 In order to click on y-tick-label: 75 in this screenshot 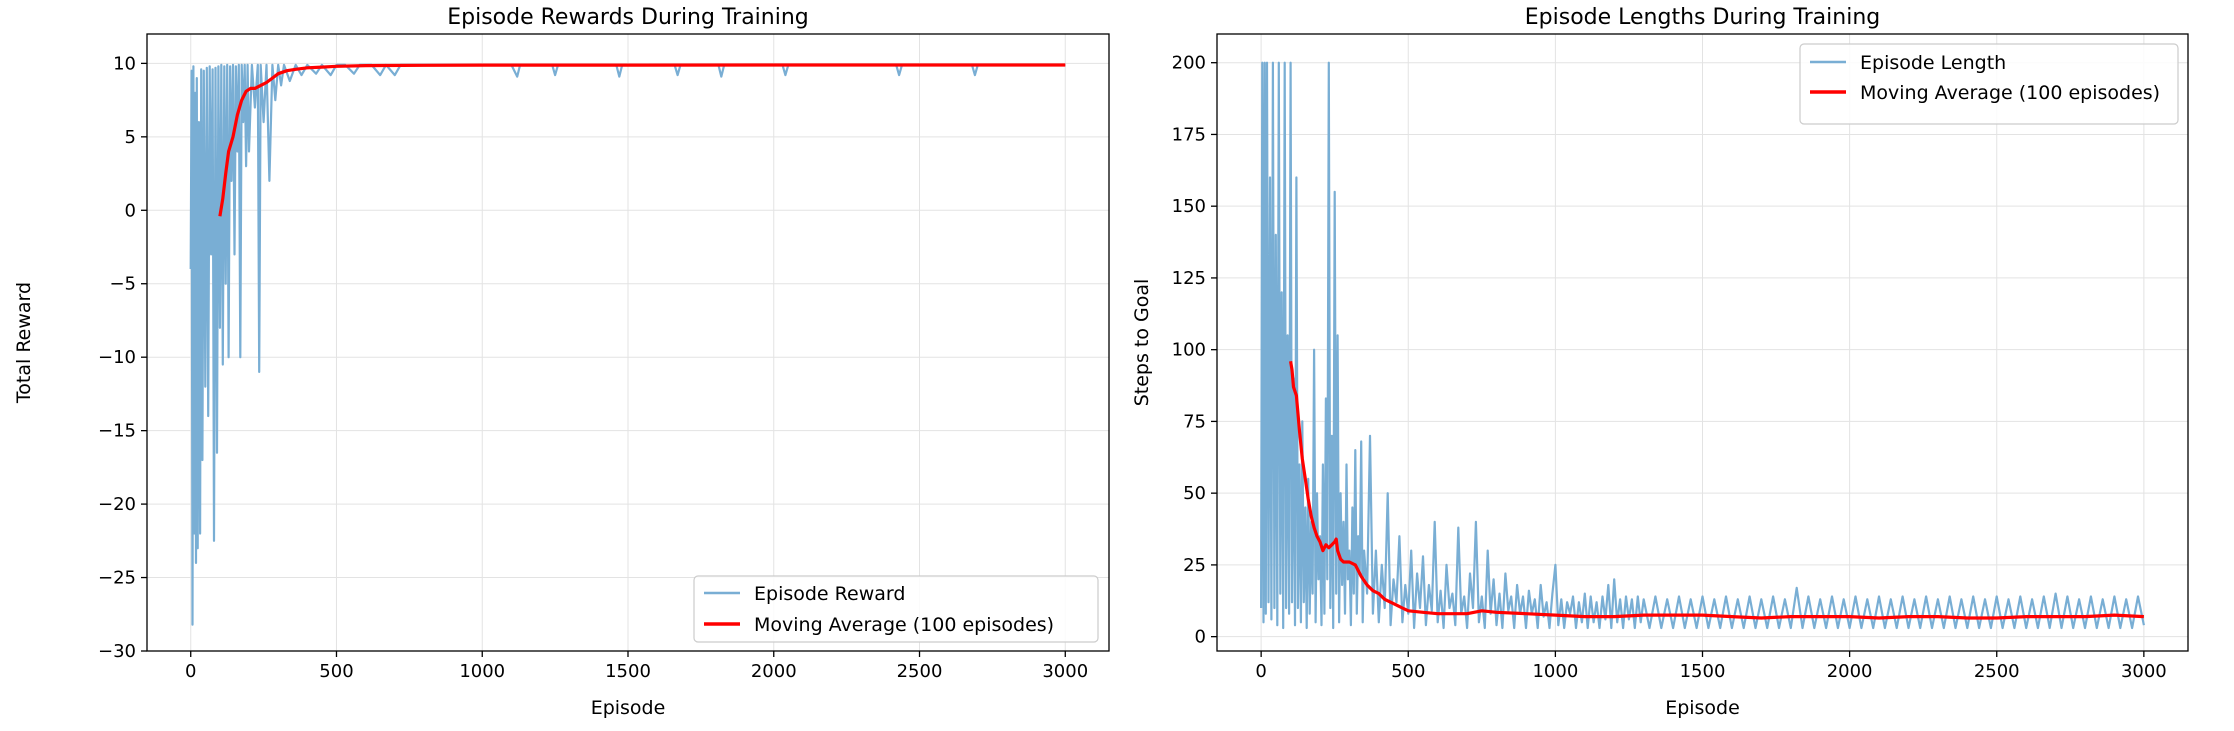, I will do `click(1194, 421)`.